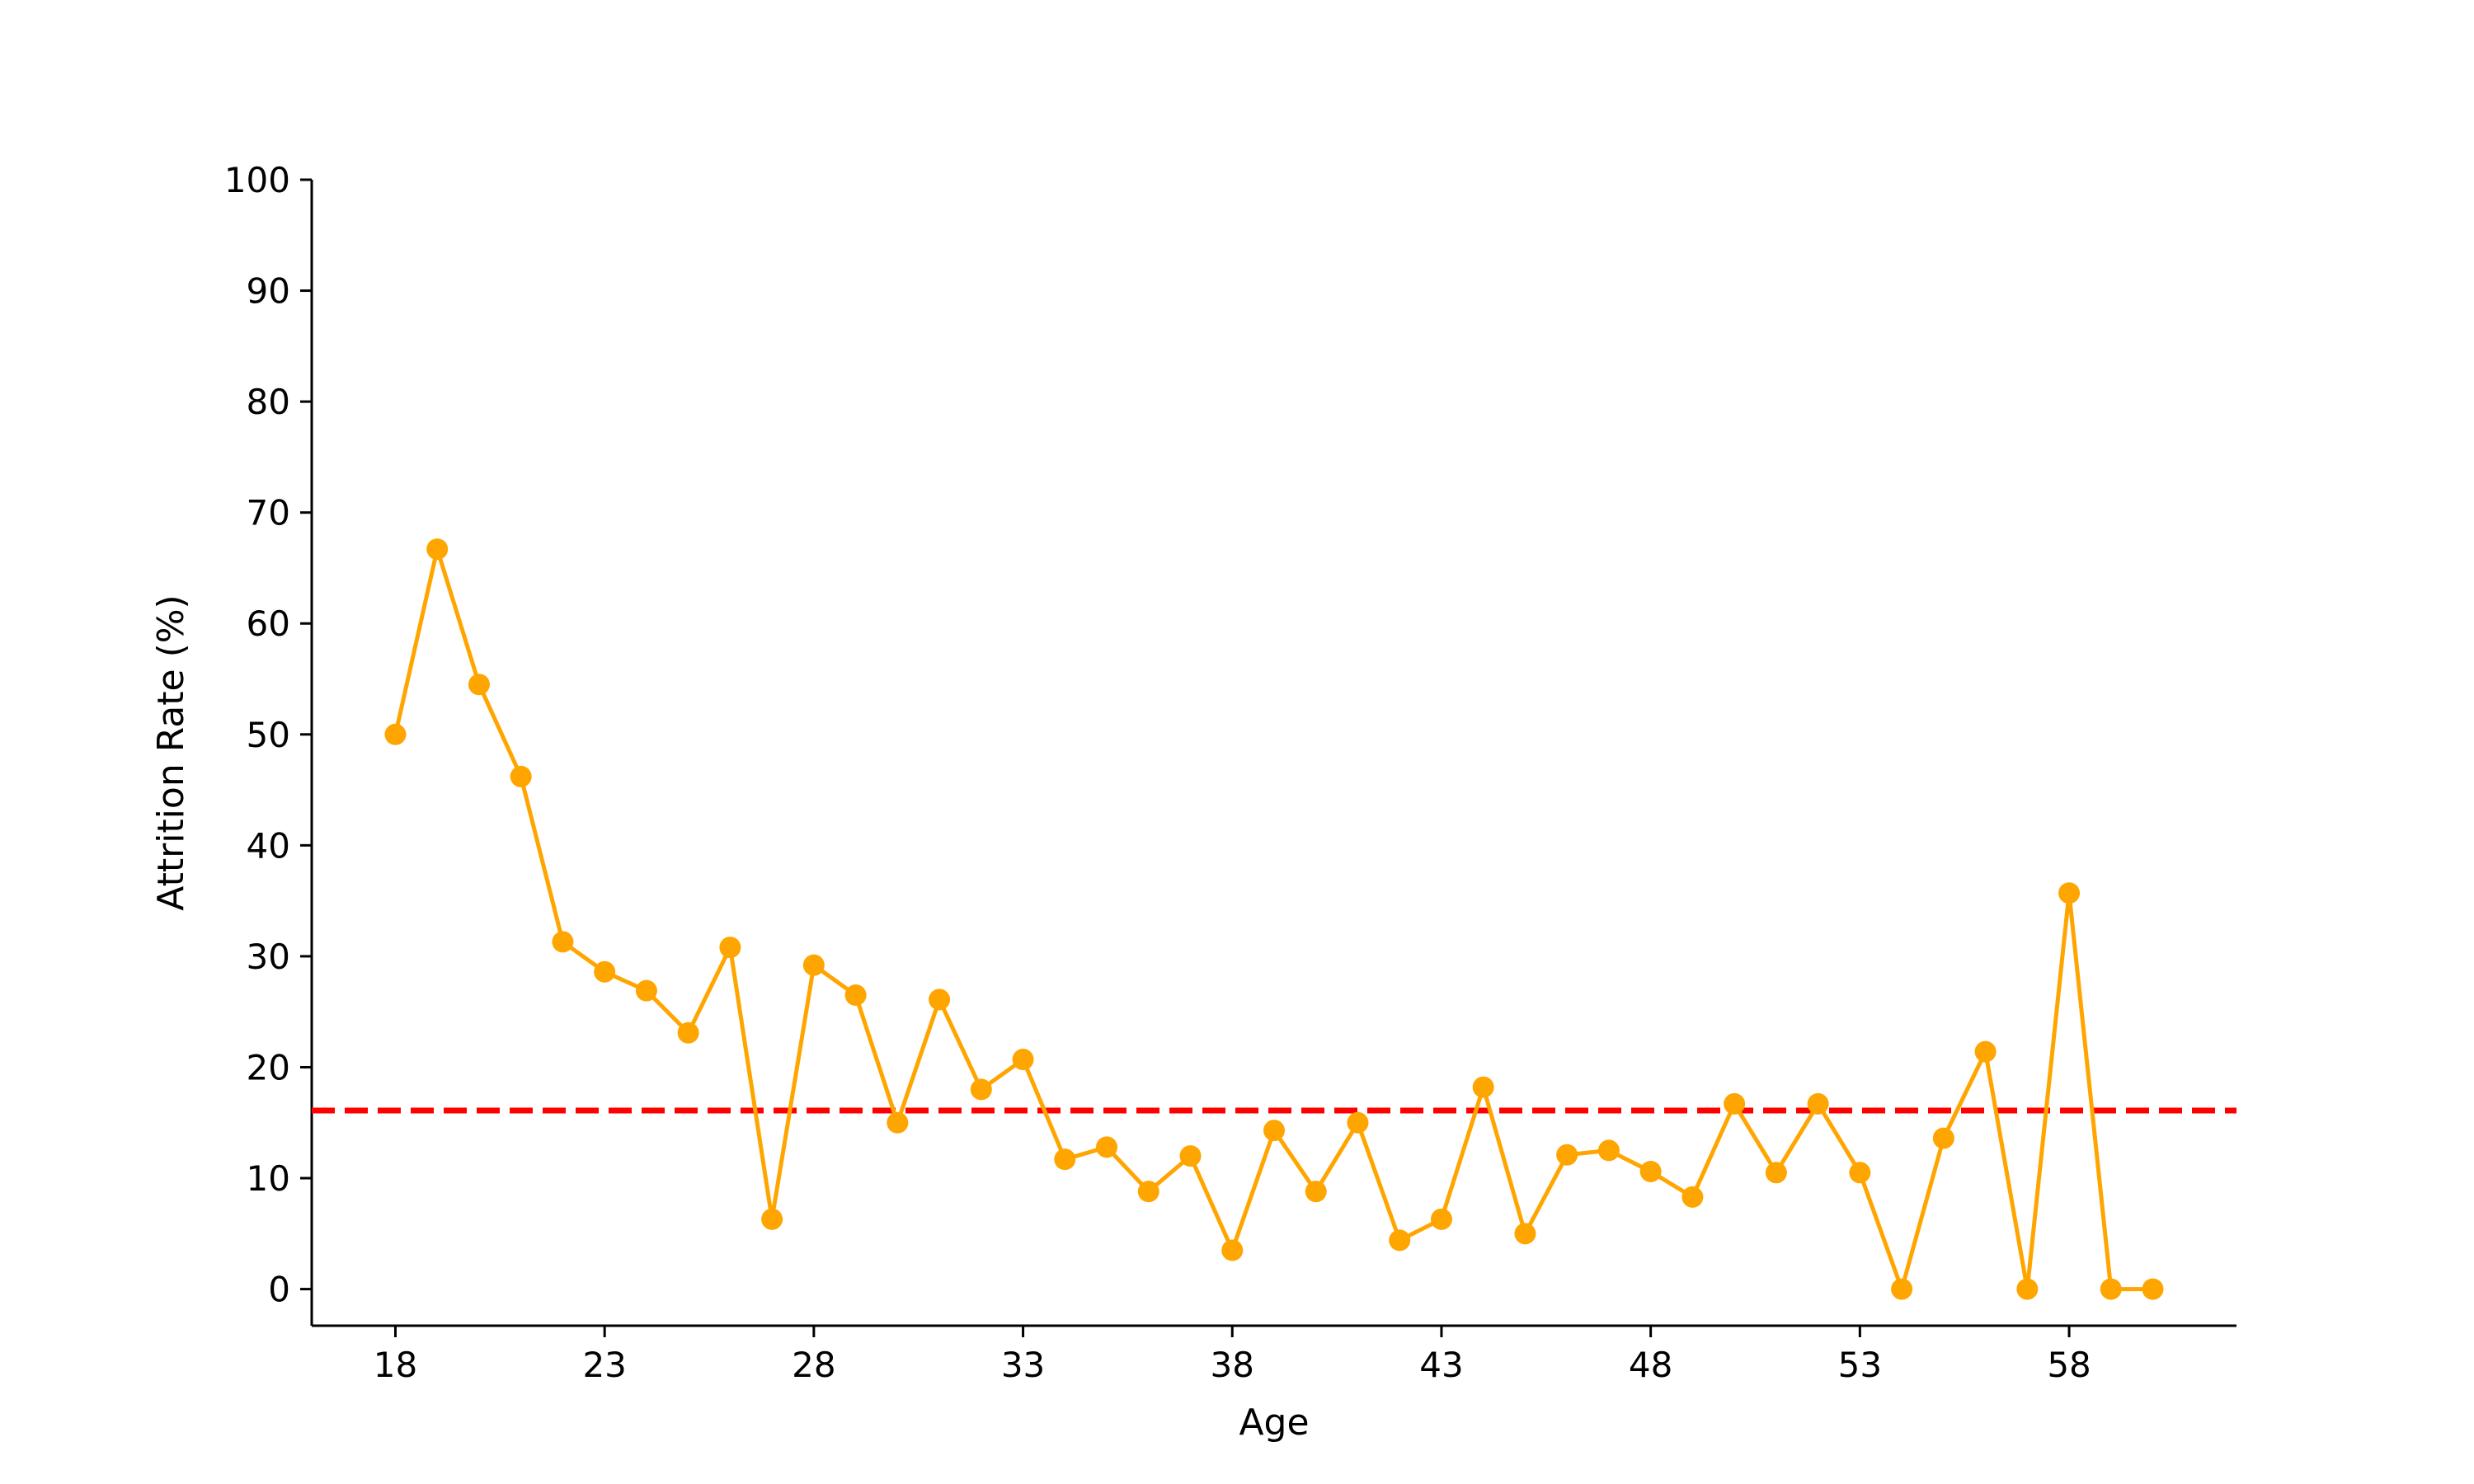 This screenshot has height=1484, width=2474. I want to click on x-tick-label: 28, so click(813, 1365).